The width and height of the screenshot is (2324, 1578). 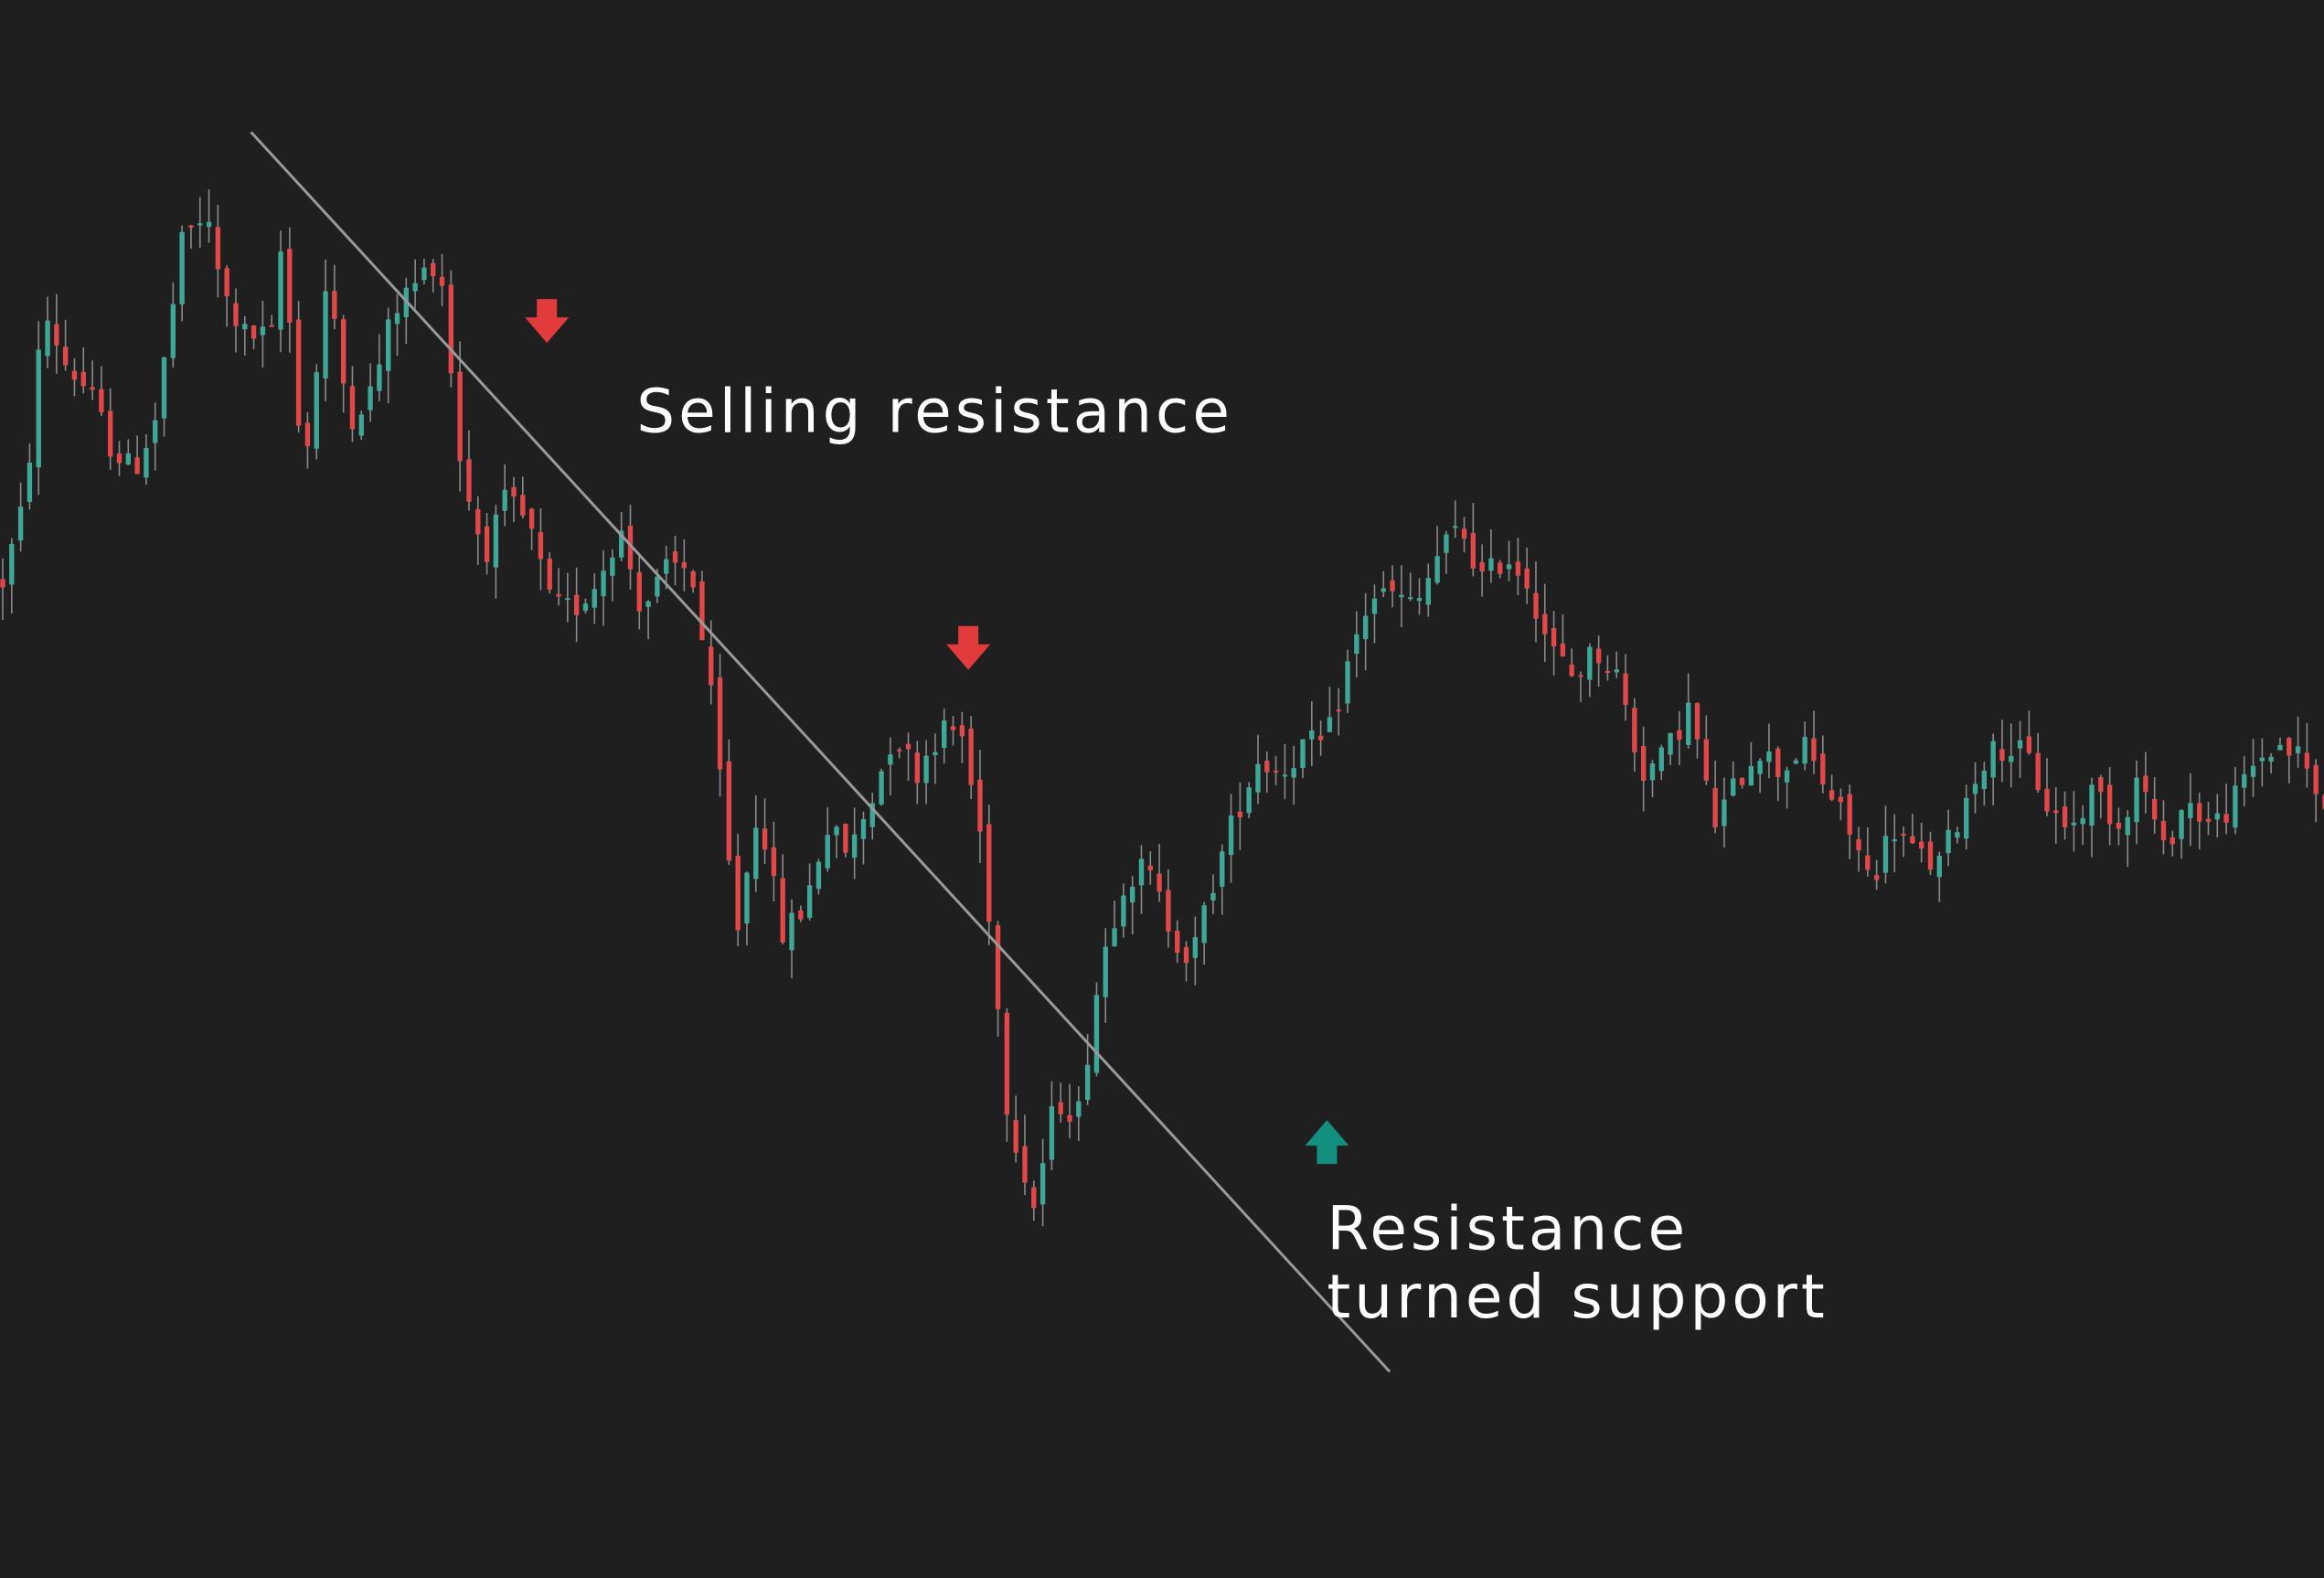 I want to click on annotation-selling-resistance: Selling resistance, so click(x=934, y=411).